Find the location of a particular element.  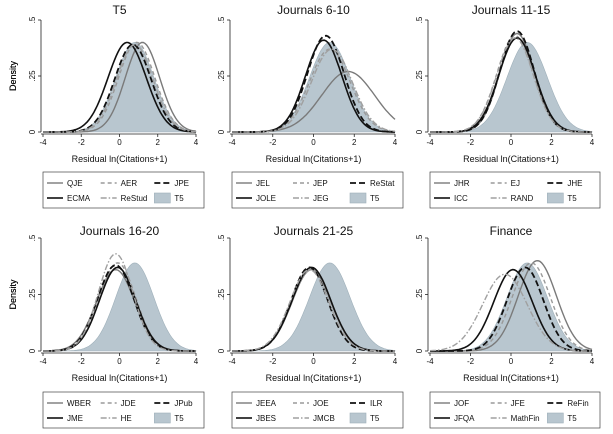

legend-entry: JEG is located at coordinates (311, 198).